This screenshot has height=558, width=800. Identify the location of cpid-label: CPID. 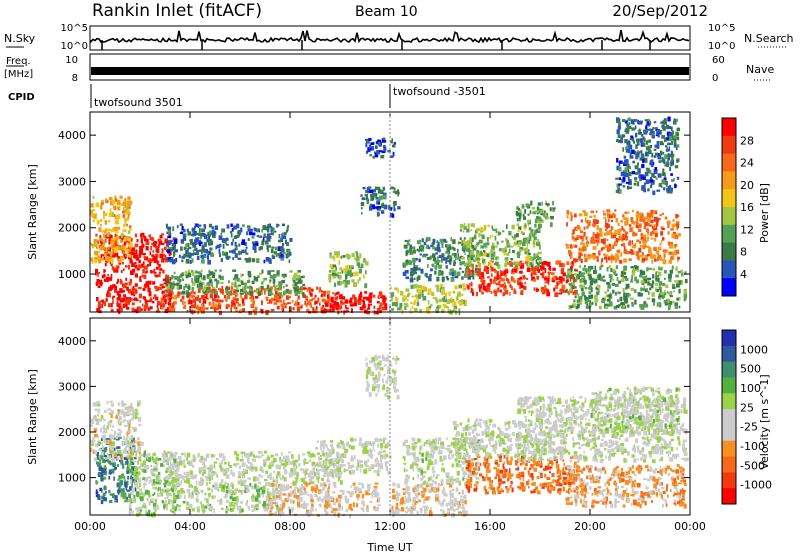
(21, 97).